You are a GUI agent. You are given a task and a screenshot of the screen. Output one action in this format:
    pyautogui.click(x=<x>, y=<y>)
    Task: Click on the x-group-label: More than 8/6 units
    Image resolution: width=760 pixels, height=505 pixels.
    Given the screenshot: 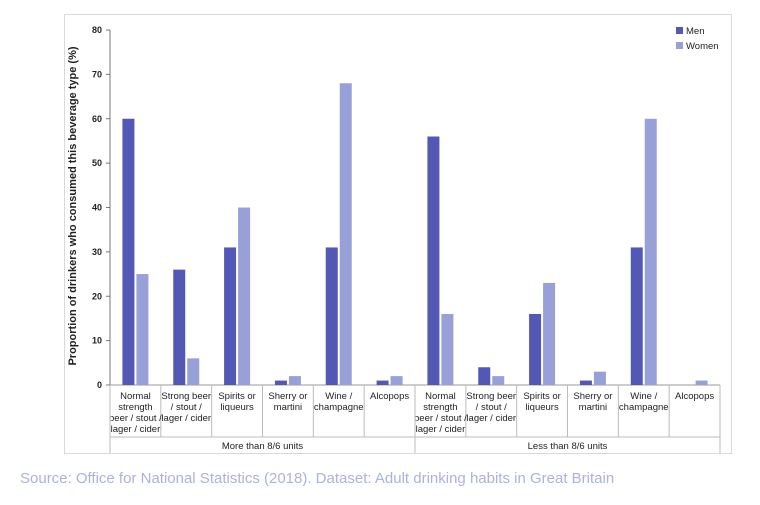 What is the action you would take?
    pyautogui.click(x=263, y=446)
    